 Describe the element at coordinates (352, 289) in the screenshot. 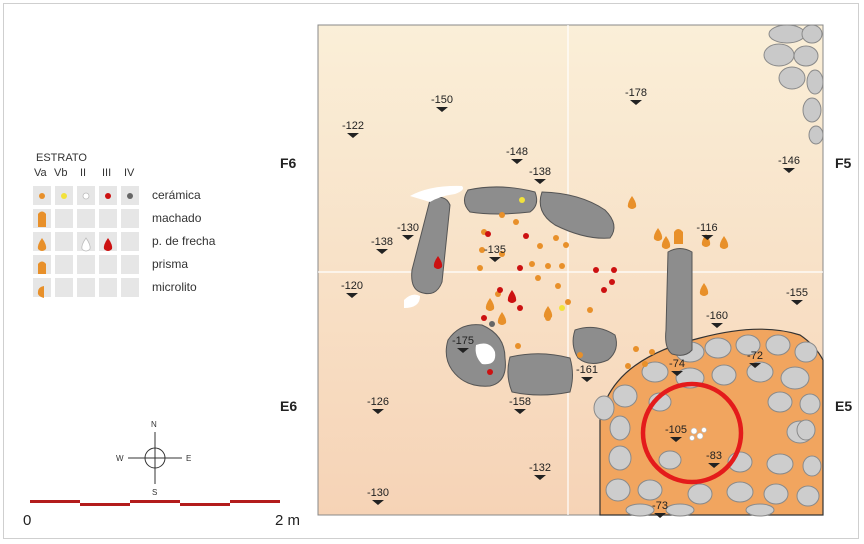

I see `elevation-marker: -120` at that location.